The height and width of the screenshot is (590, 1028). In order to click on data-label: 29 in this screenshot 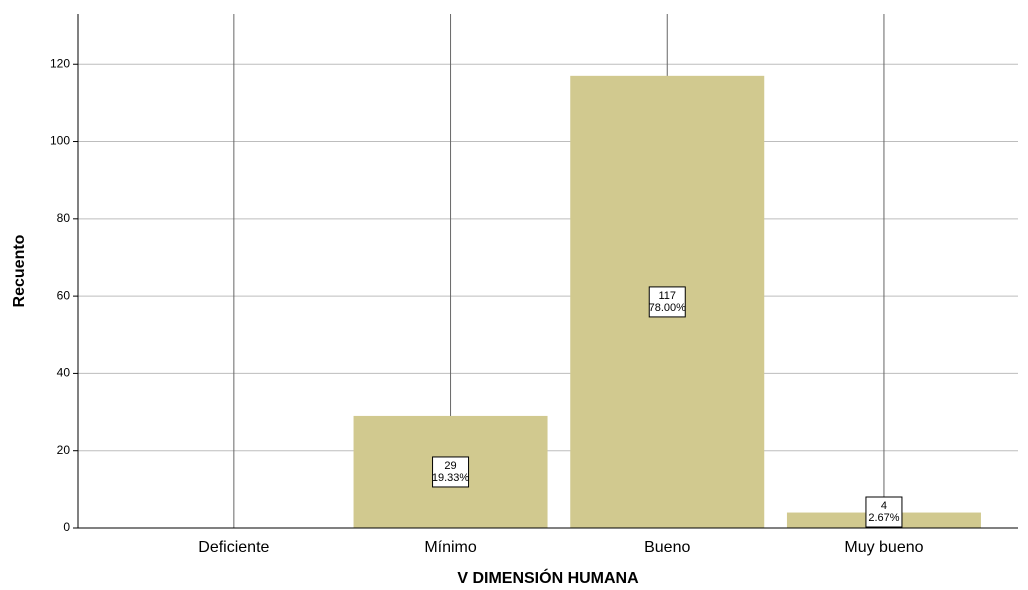, I will do `click(450, 466)`.